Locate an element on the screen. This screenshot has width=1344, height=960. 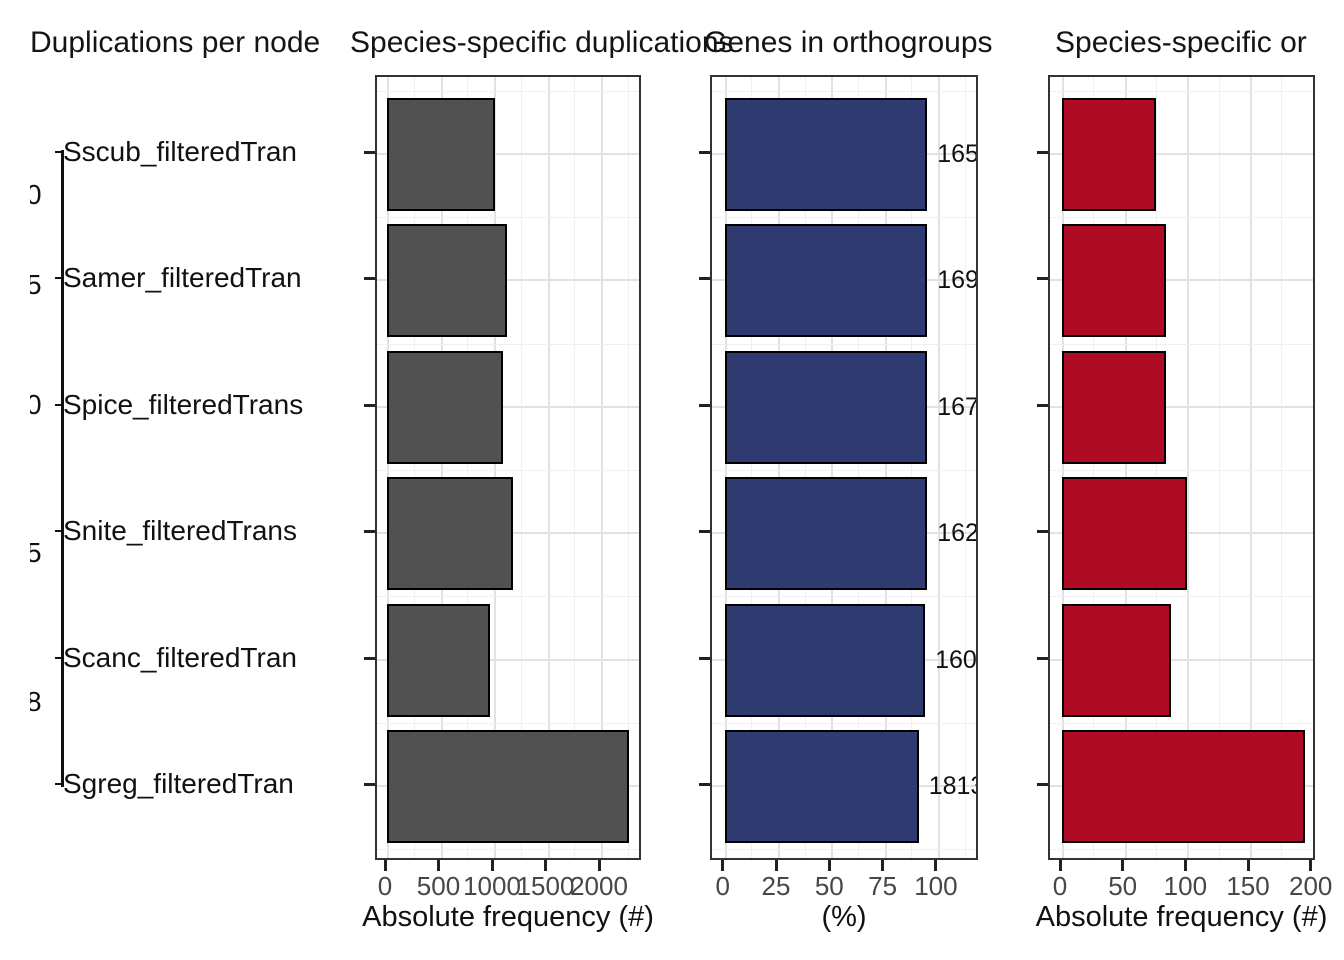
bar-orthogroups-row4 is located at coordinates (1125, 533).